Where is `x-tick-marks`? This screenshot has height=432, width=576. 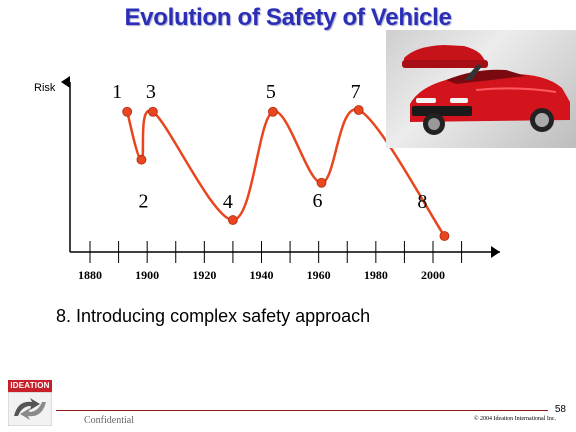
x-tick-marks is located at coordinates (276, 252).